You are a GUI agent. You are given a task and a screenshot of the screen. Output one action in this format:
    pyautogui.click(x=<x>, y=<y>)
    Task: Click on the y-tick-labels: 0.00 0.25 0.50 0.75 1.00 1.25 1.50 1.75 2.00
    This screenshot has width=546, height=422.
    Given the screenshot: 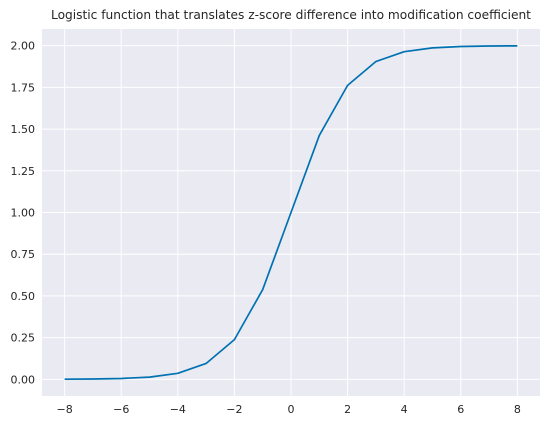 What is the action you would take?
    pyautogui.click(x=23, y=213)
    